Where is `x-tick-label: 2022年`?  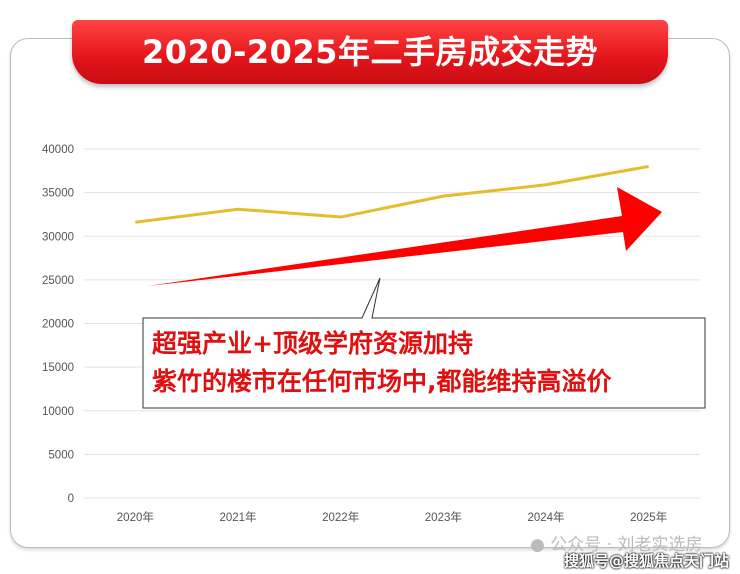 x-tick-label: 2022年 is located at coordinates (340, 517).